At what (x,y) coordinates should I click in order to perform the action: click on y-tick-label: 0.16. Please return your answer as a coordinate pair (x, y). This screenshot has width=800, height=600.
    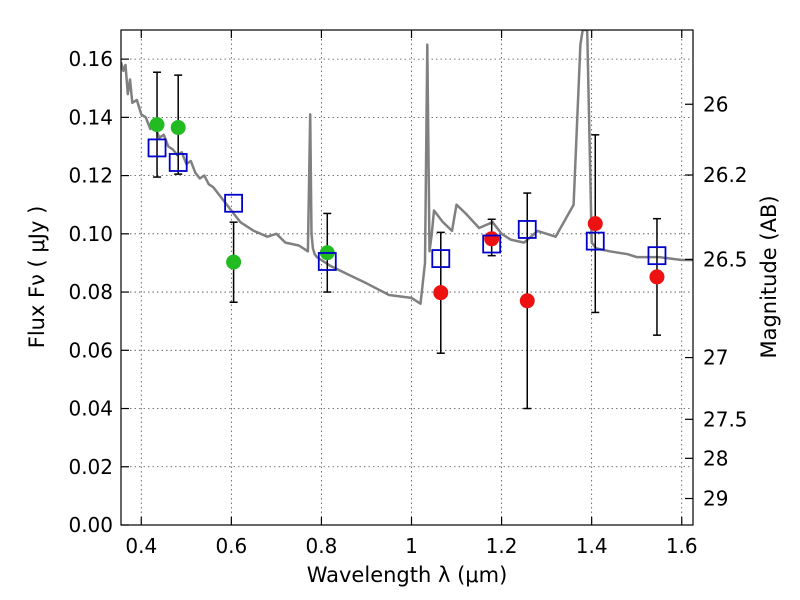
    Looking at the image, I should click on (90, 59).